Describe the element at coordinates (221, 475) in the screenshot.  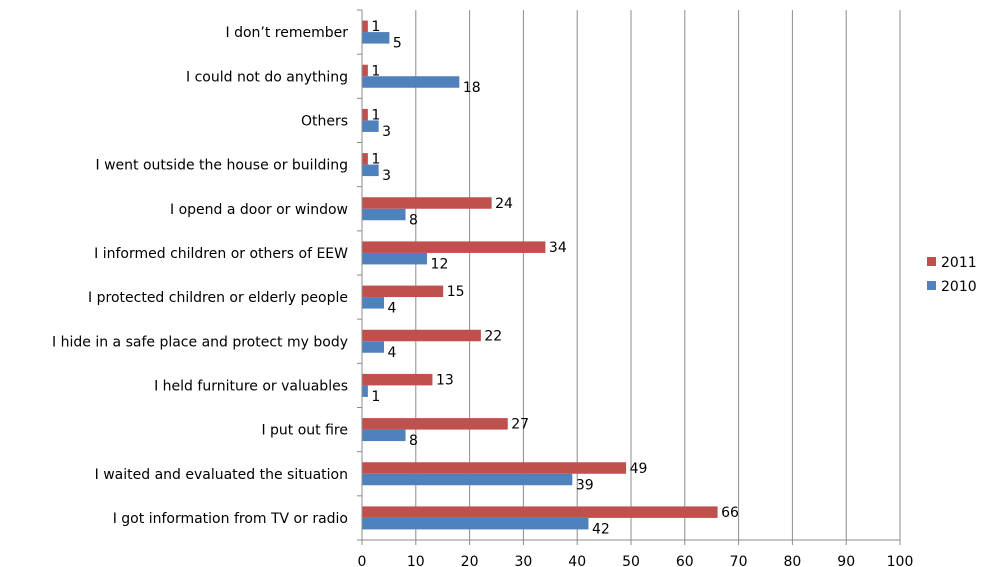
I see `category-label: I waited and evaluated the situation` at that location.